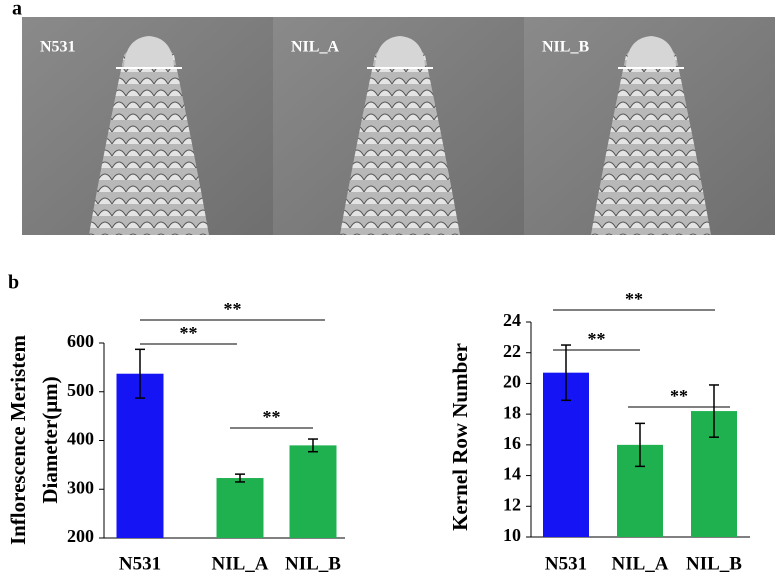 The width and height of the screenshot is (778, 579). I want to click on y-tick-label: 10, so click(512, 535).